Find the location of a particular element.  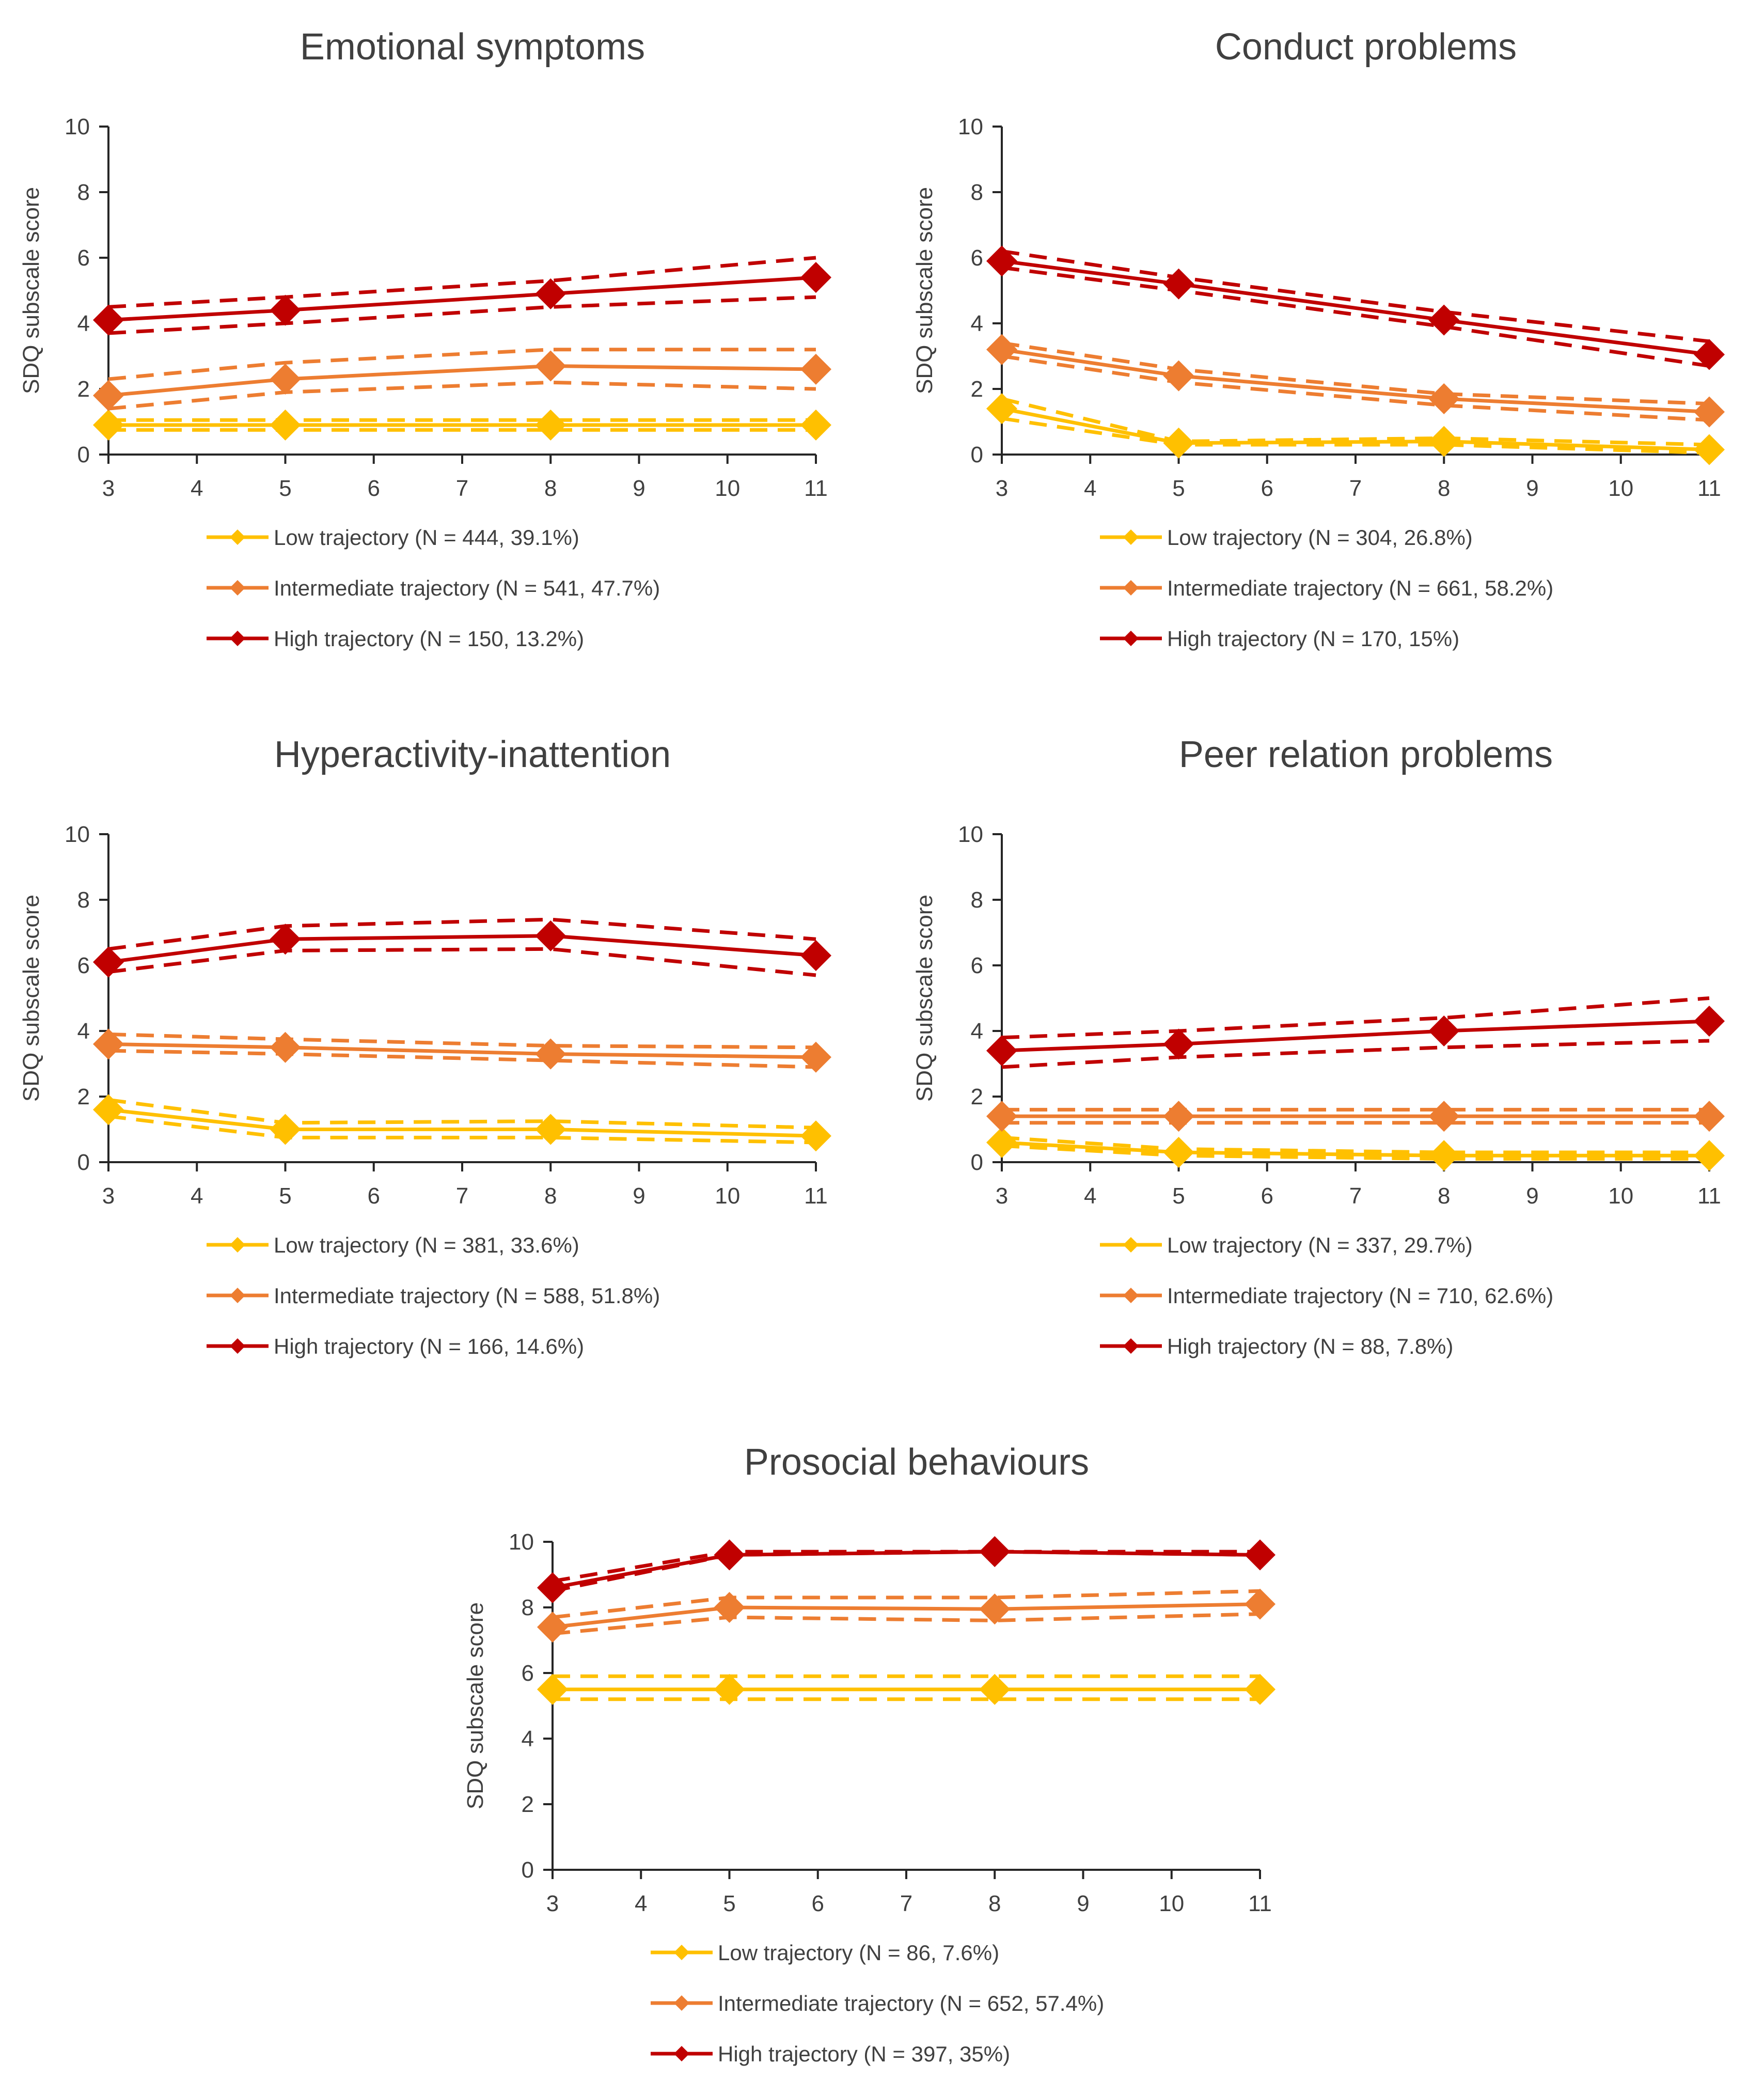

y-tick-label: 0 is located at coordinates (977, 1162).